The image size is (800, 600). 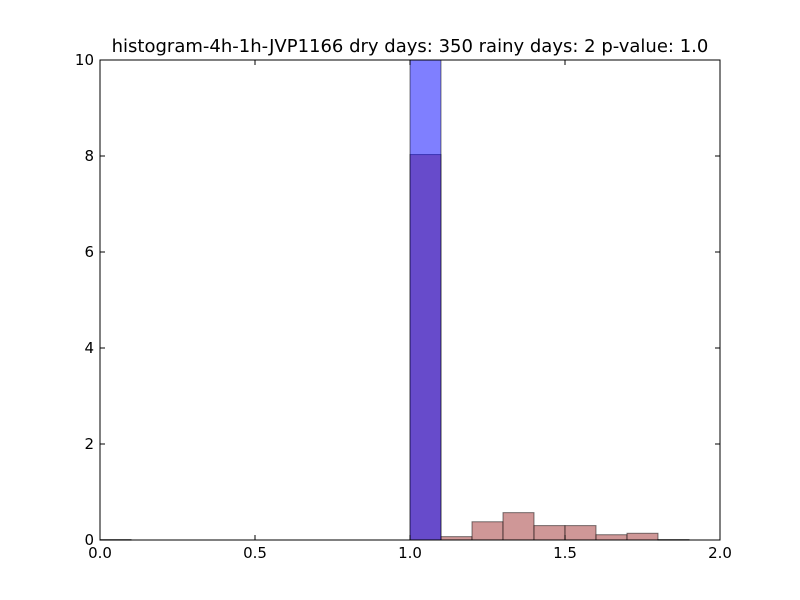 What do you see at coordinates (720, 553) in the screenshot?
I see `x-tick-label: 2.0` at bounding box center [720, 553].